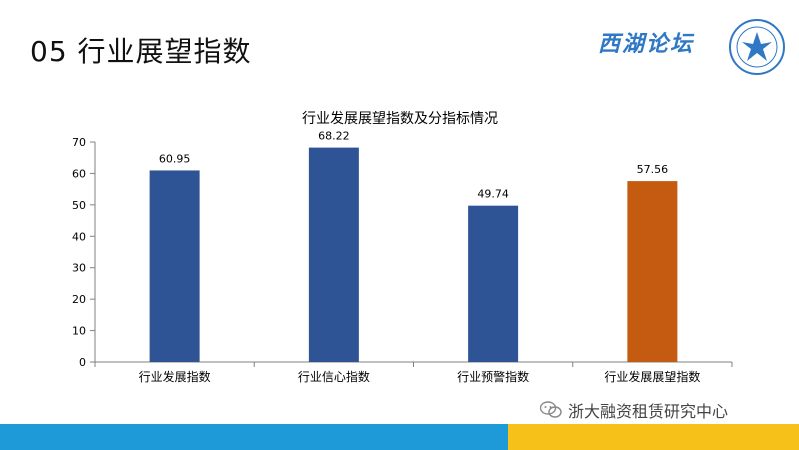 This screenshot has height=450, width=799. What do you see at coordinates (652, 376) in the screenshot?
I see `x-category-label: 行业发展展望指数` at bounding box center [652, 376].